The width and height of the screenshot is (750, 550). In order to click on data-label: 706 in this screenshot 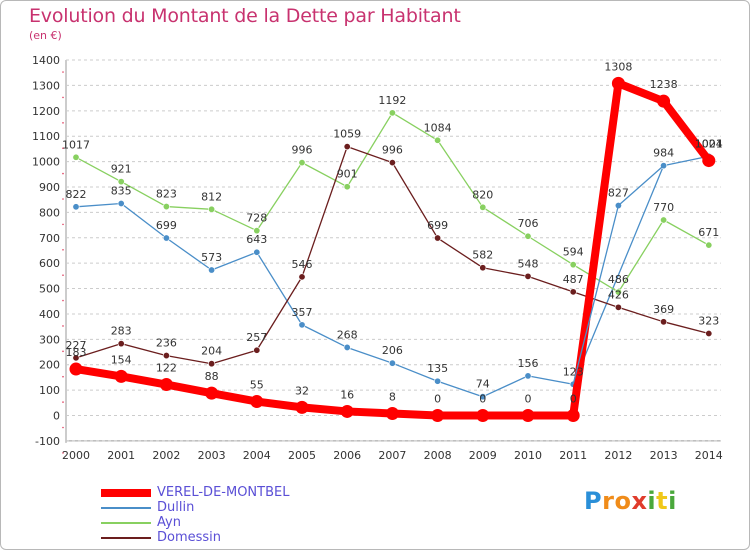, I will do `click(528, 223)`.